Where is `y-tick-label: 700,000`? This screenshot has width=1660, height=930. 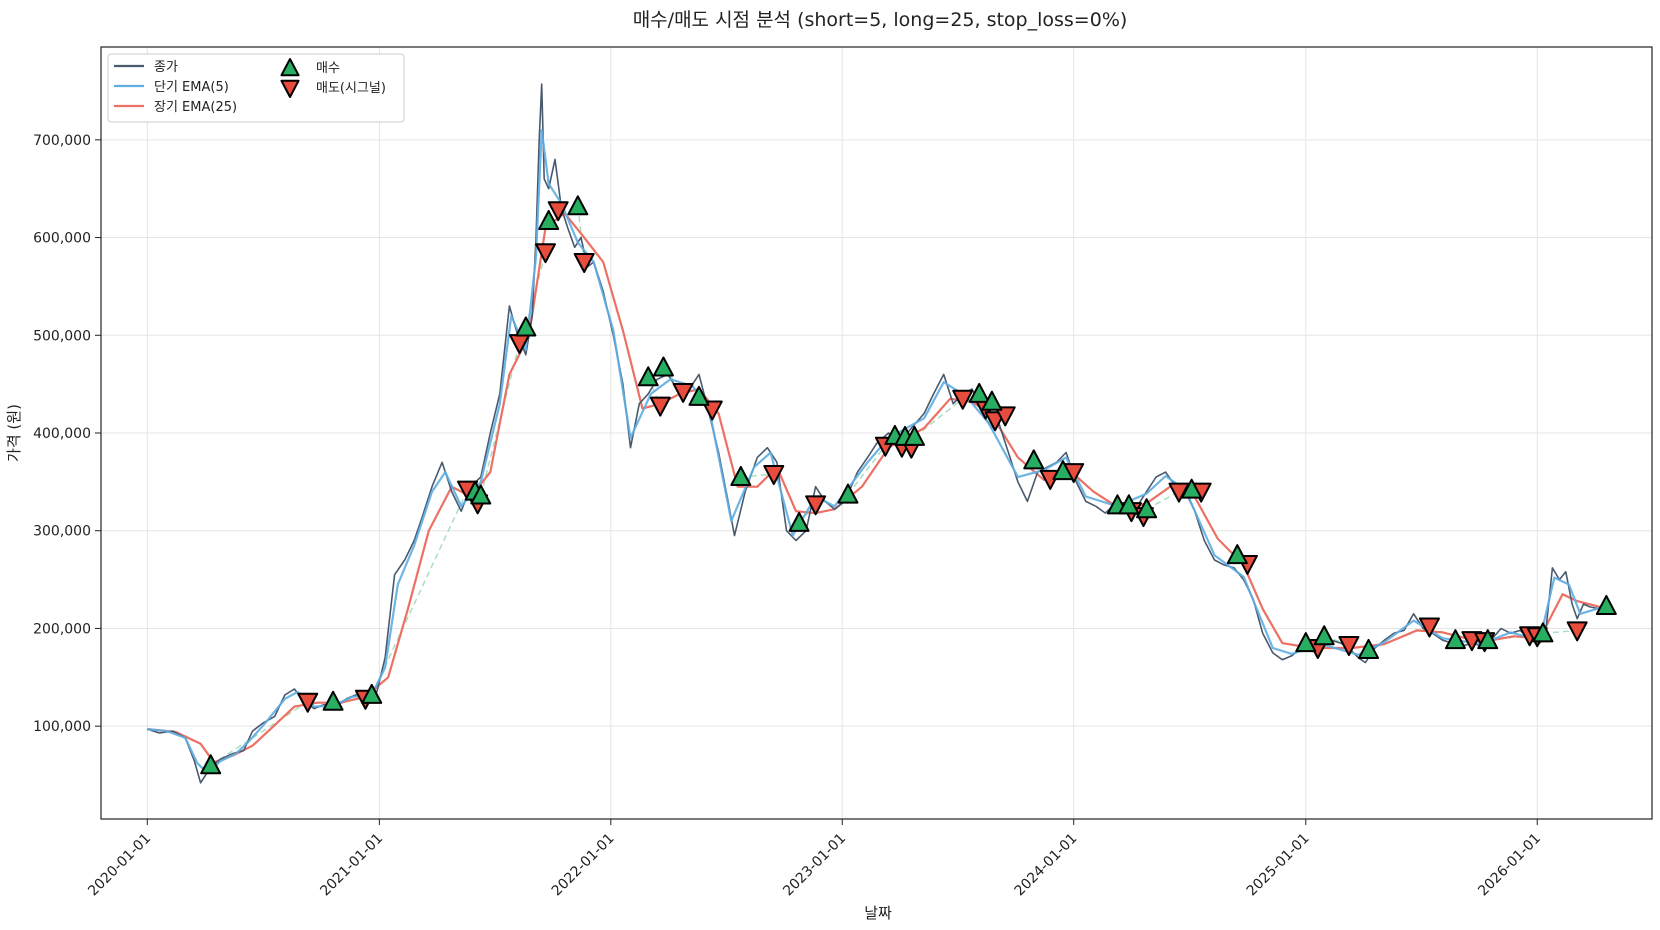
y-tick-label: 700,000 is located at coordinates (62, 141).